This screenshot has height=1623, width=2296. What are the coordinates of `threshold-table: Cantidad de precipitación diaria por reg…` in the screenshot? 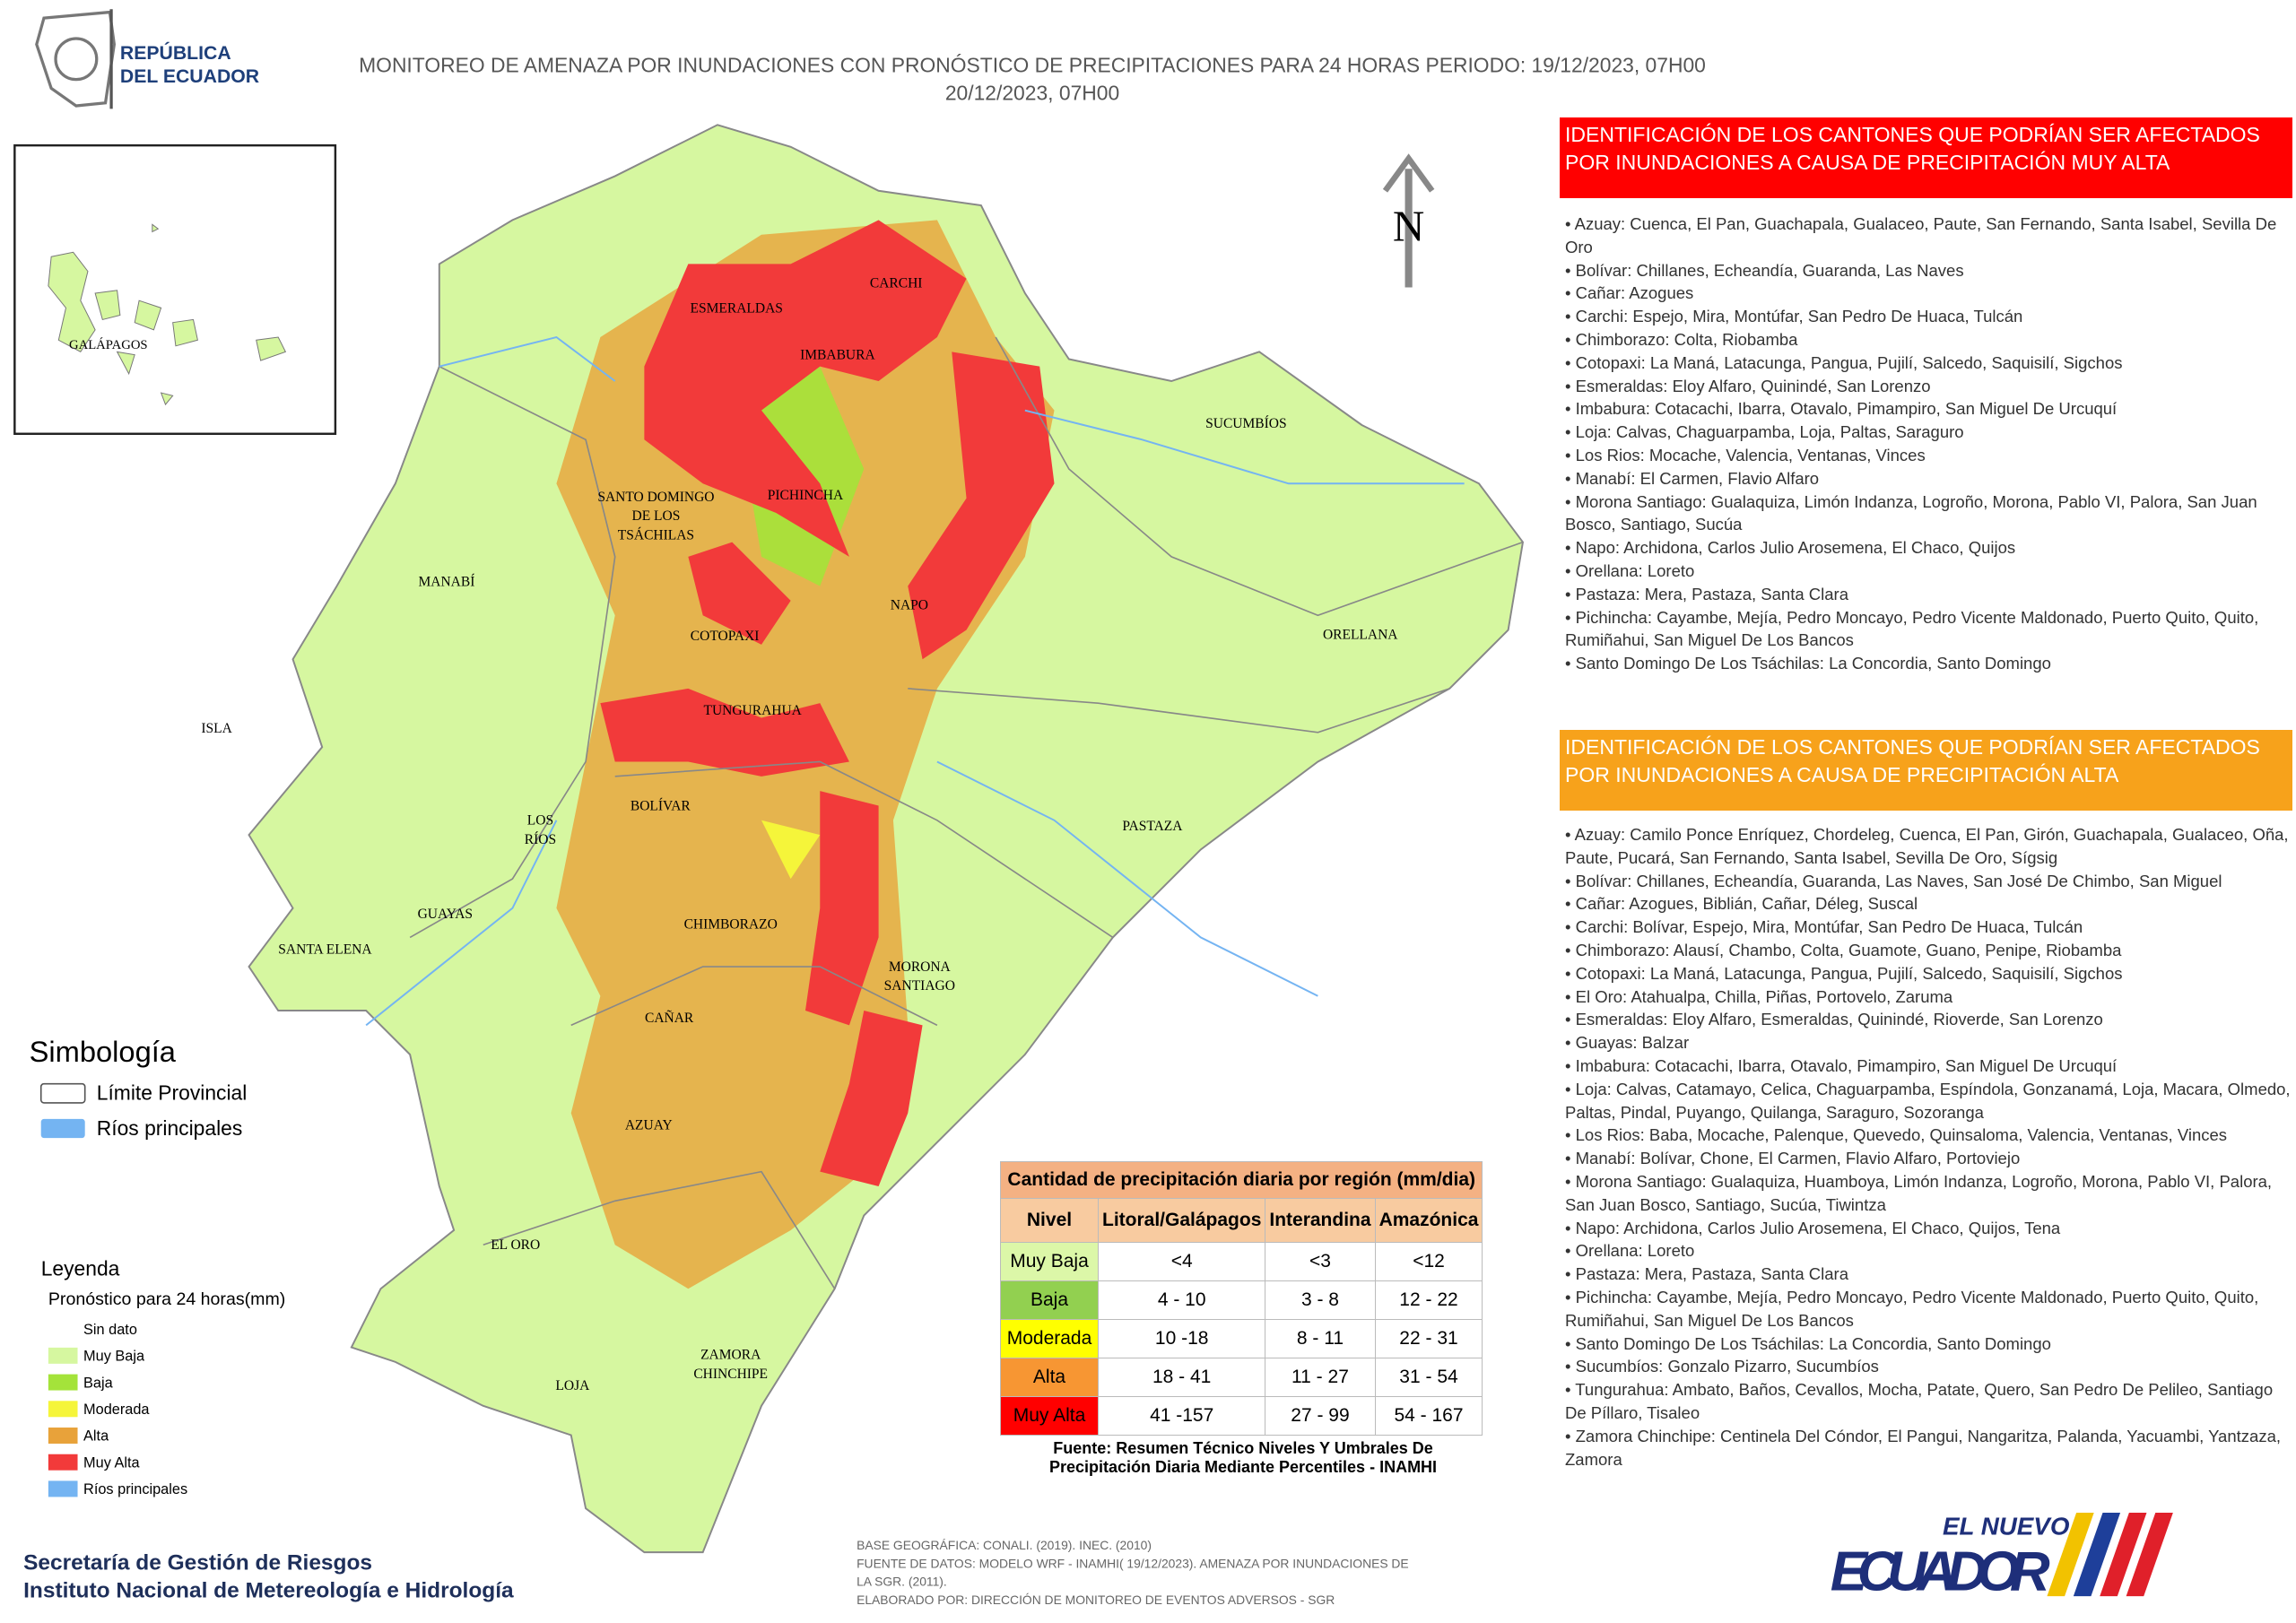 It's located at (1241, 1298).